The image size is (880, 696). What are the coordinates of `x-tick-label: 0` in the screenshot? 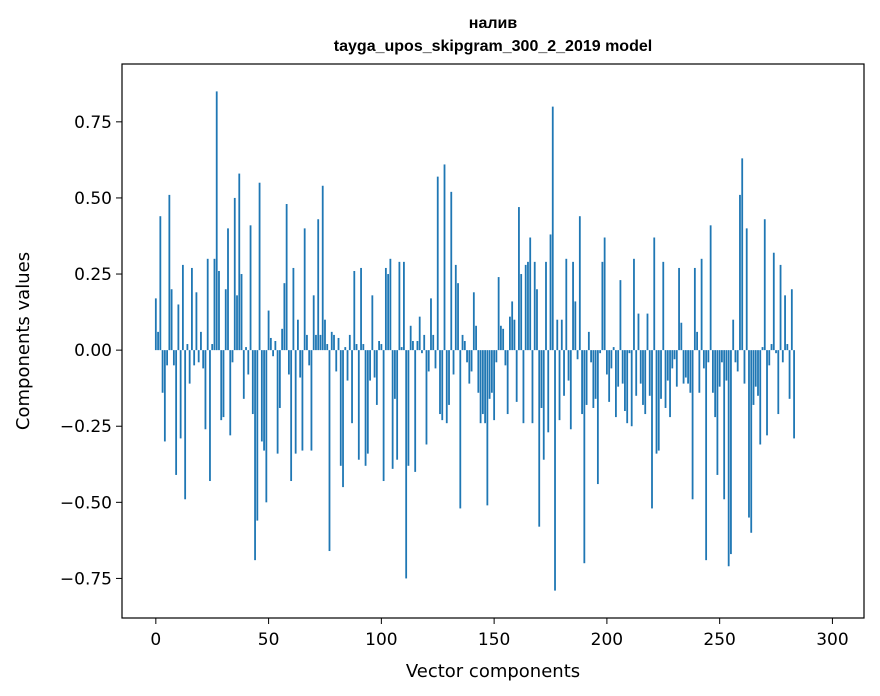 It's located at (155, 640).